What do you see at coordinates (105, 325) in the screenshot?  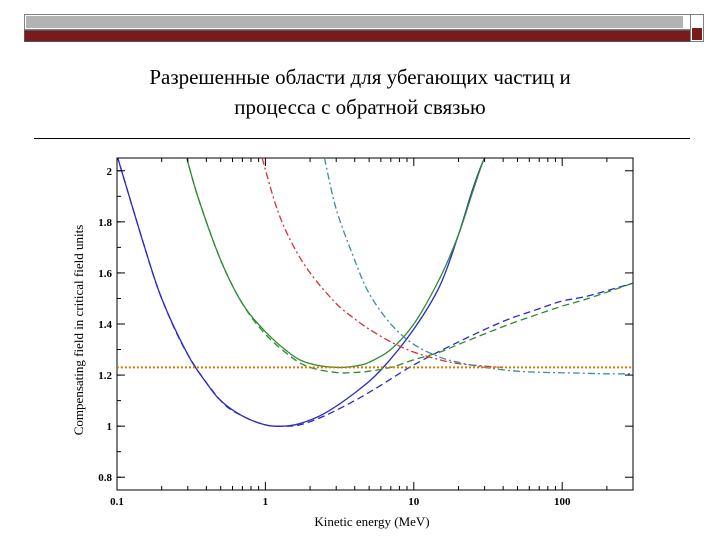 I see `y-tick-label: 1.4` at bounding box center [105, 325].